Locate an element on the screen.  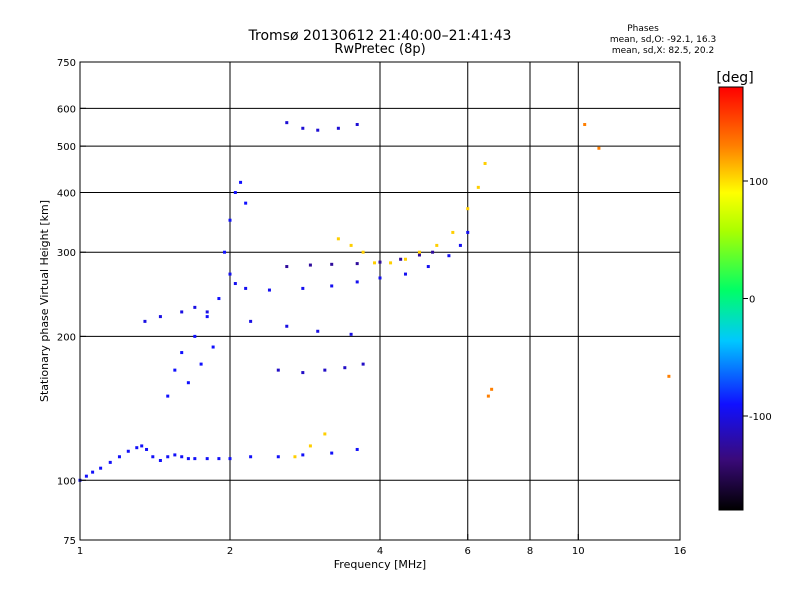
x-axis-label: Frequency [MHz] is located at coordinates (380, 564).